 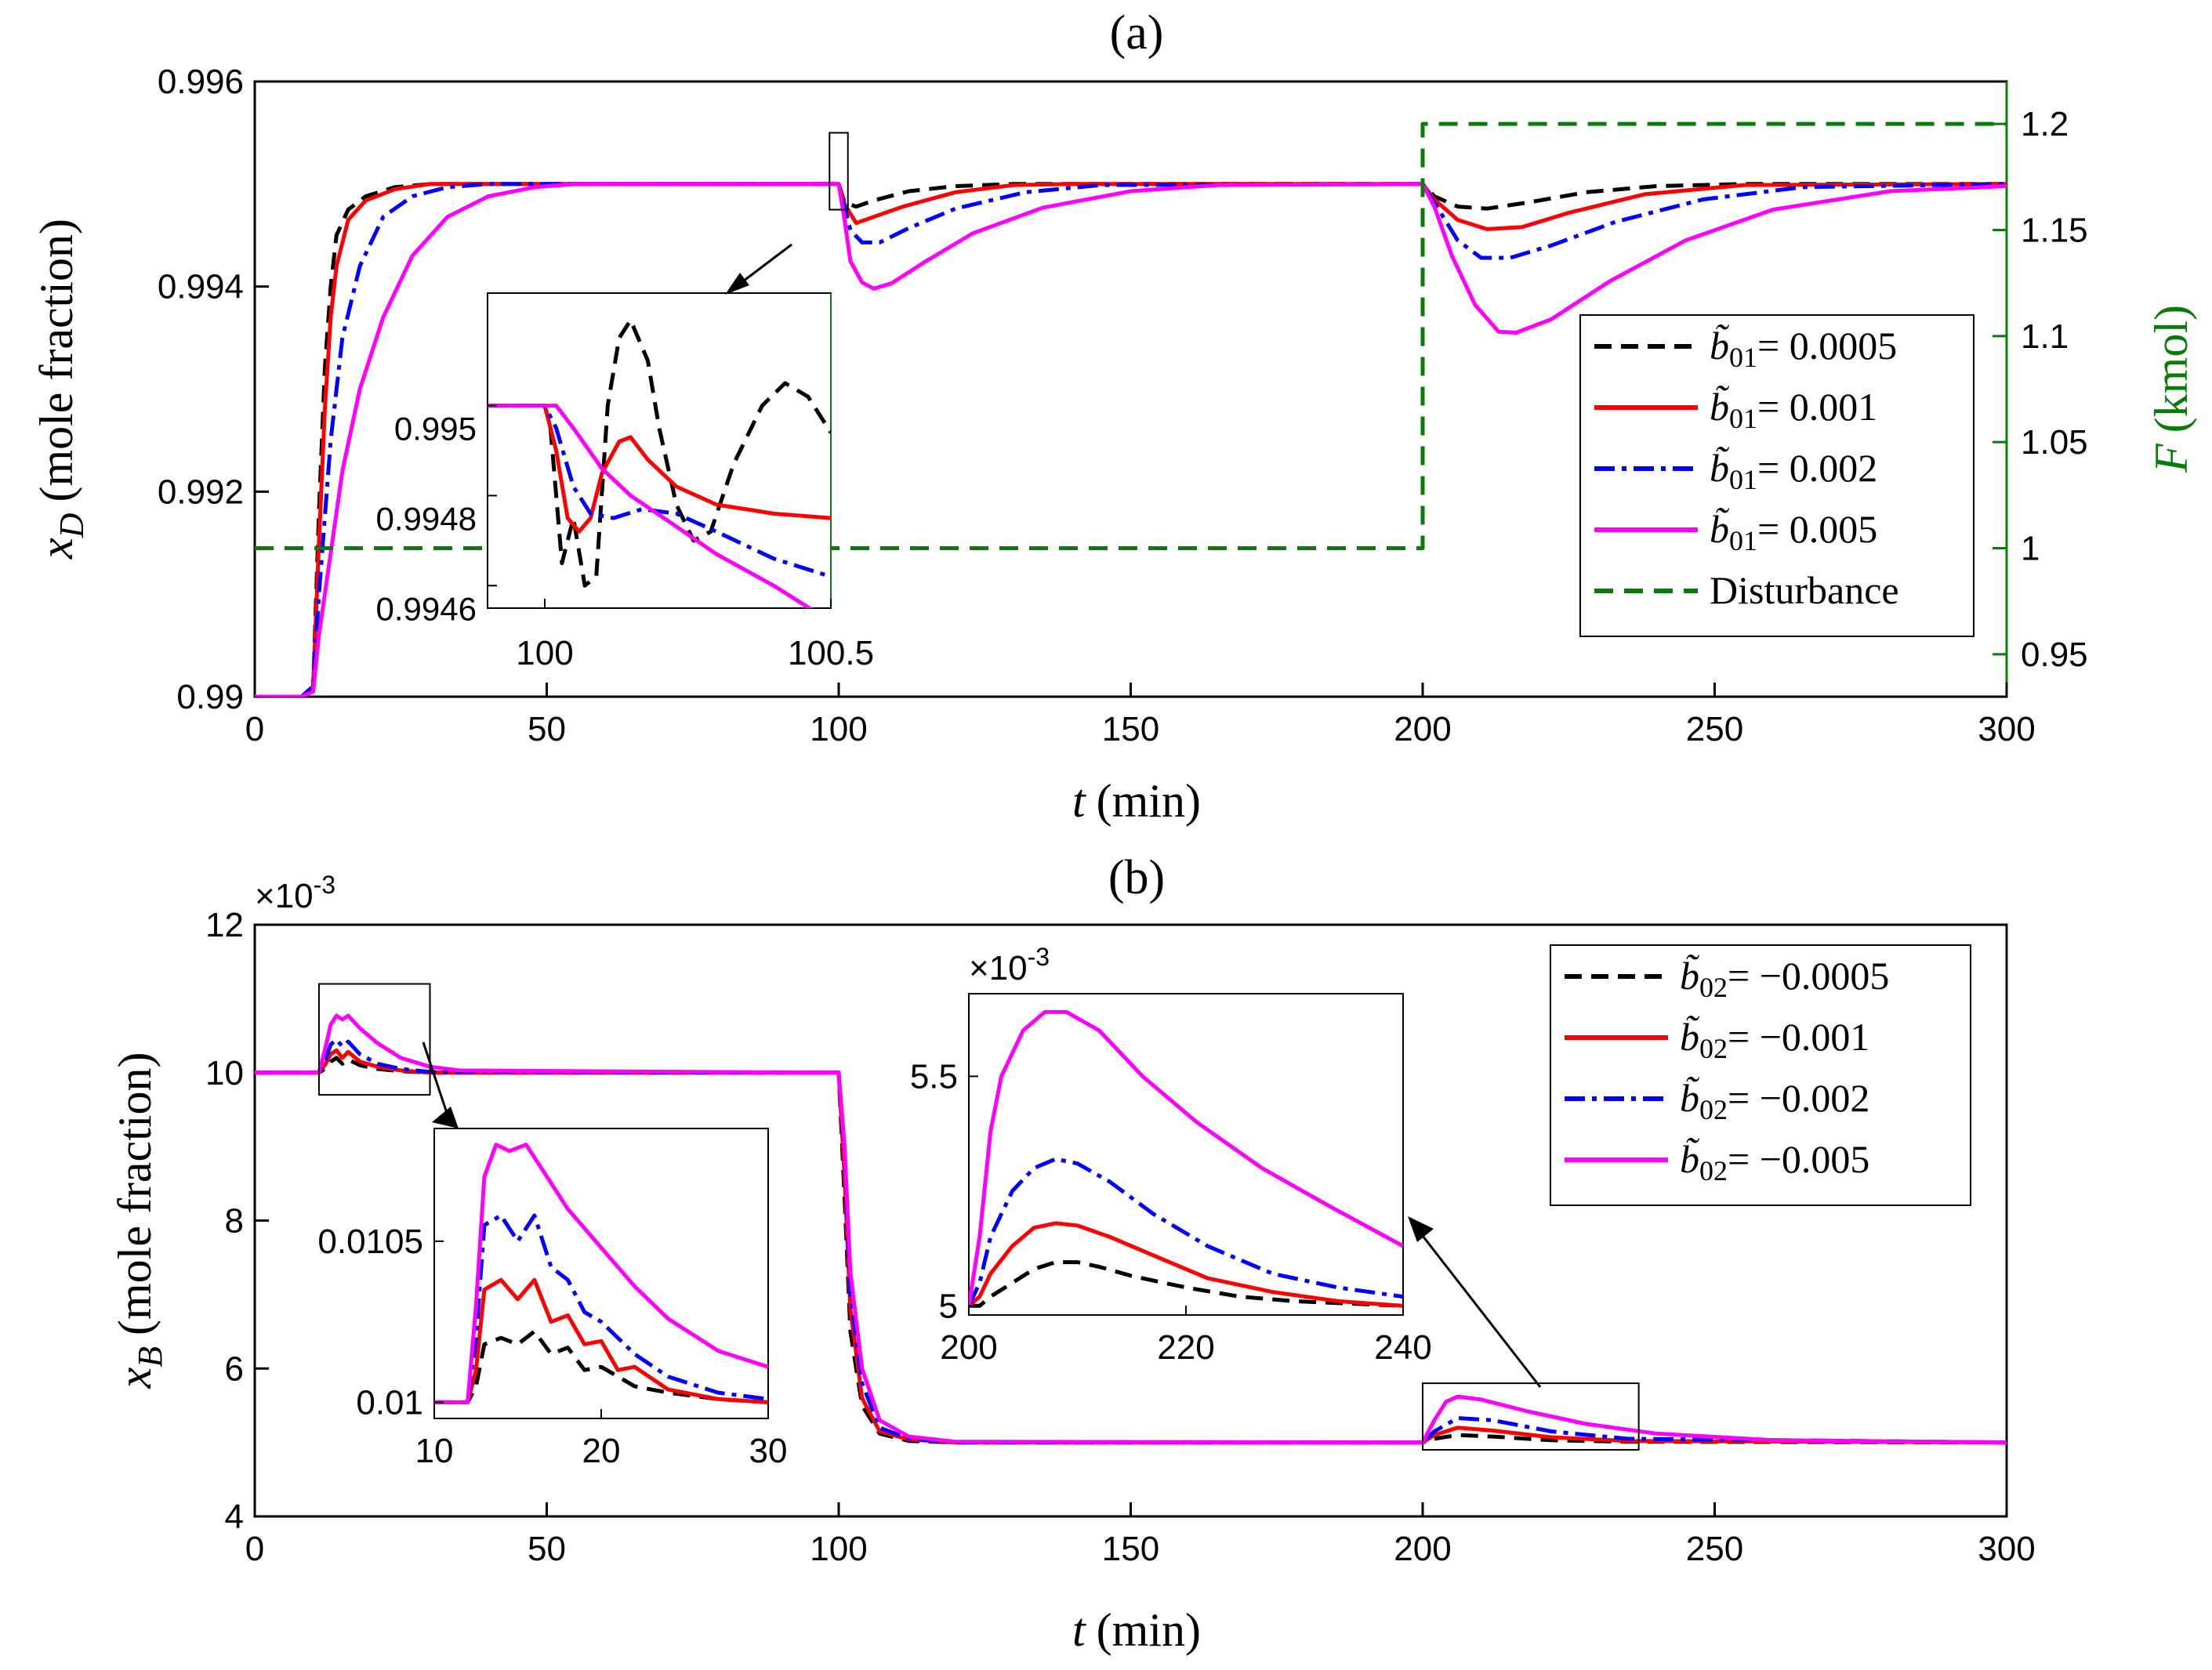 I want to click on a-y-label-3: 0.996, so click(x=201, y=82).